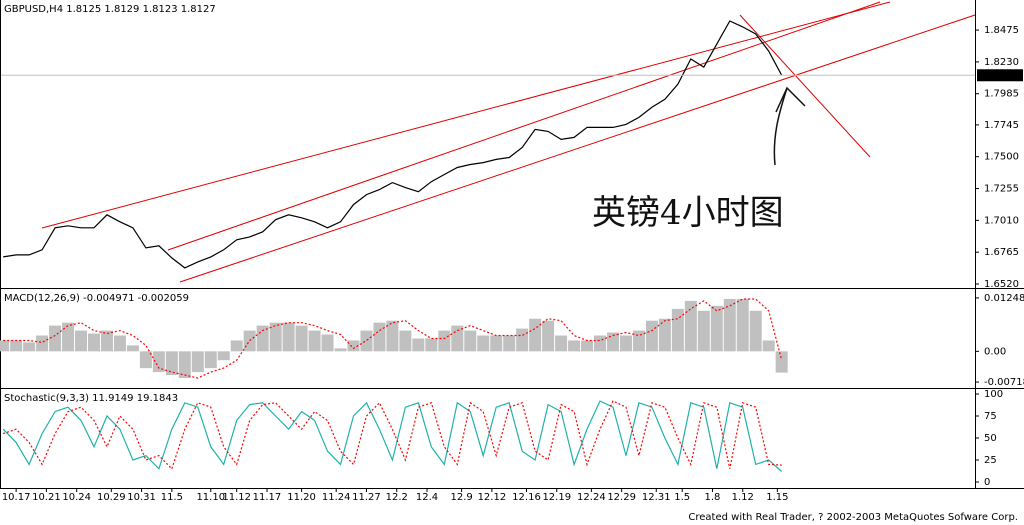 This screenshot has width=1024, height=525. I want to click on x-tick-label: 12.31, so click(656, 497).